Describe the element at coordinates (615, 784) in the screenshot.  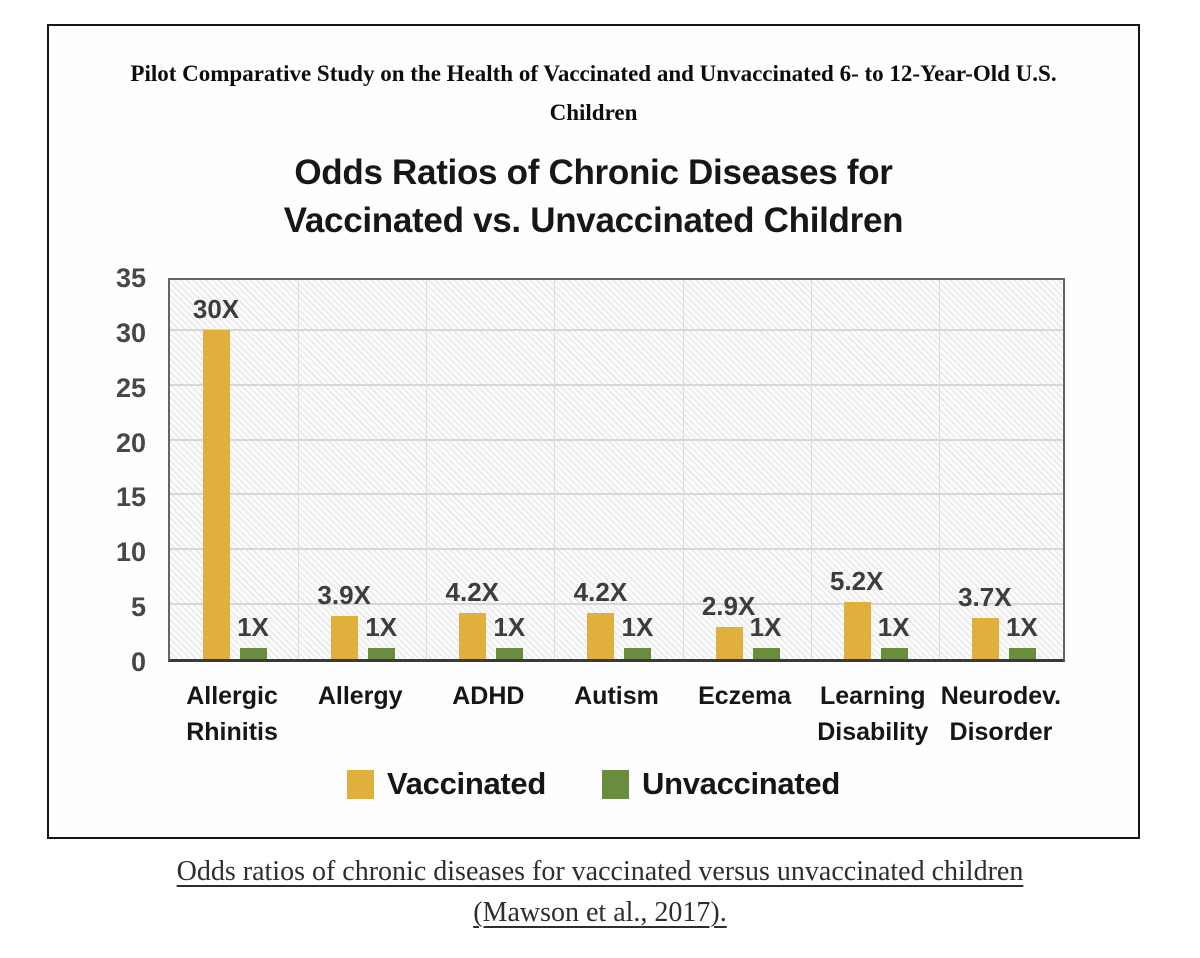
I see `legend-swatch-unvaccinated` at that location.